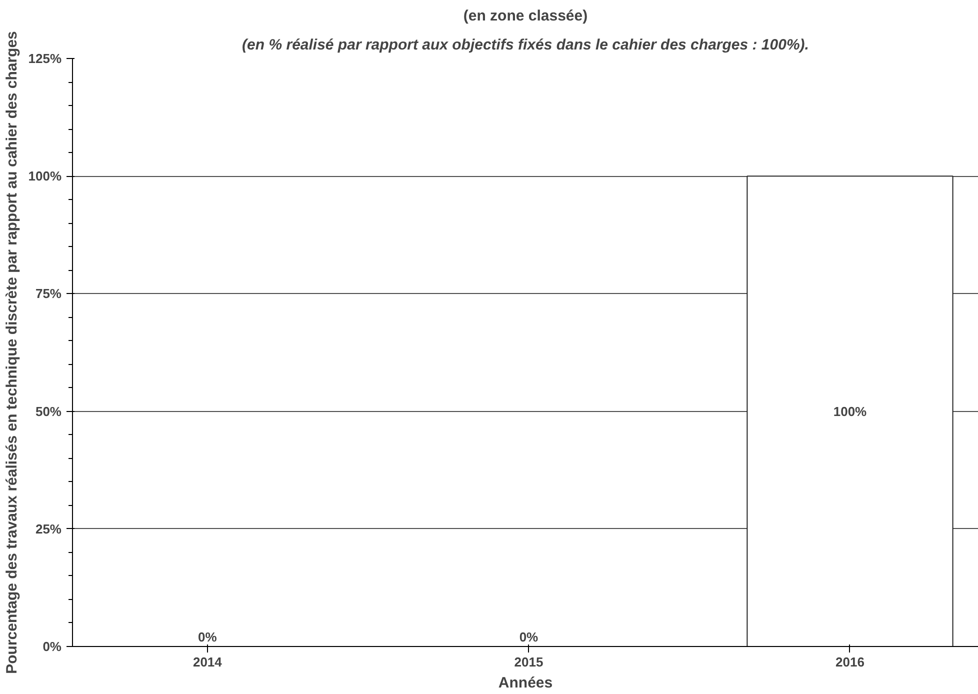  I want to click on y-tick-label: 0%, so click(52, 646).